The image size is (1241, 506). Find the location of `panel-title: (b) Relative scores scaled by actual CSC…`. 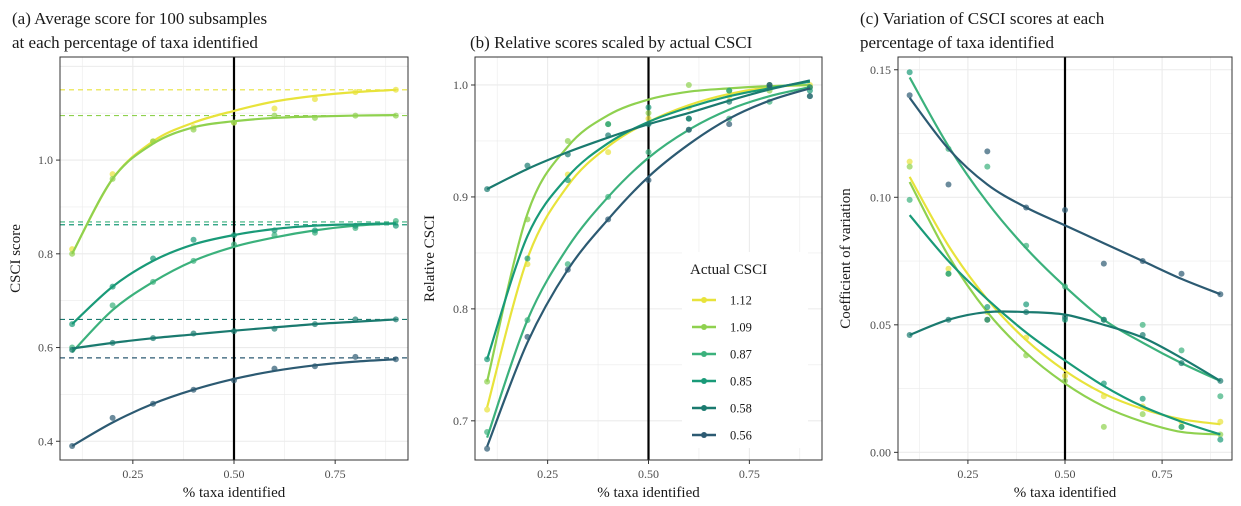

panel-title: (b) Relative scores scaled by actual CSC… is located at coordinates (611, 42).